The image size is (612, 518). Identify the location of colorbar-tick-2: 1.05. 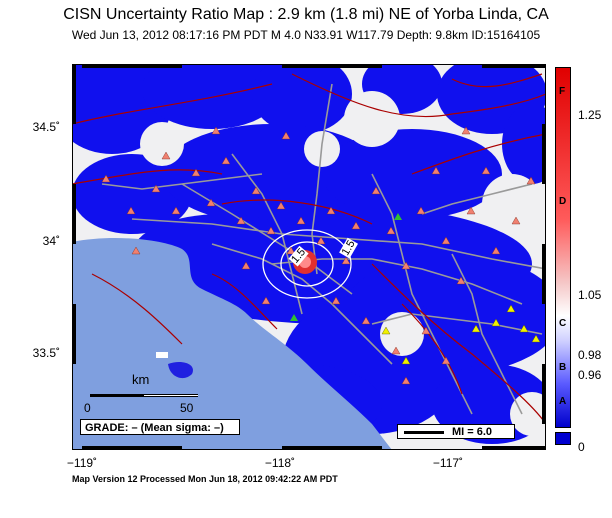
(590, 295).